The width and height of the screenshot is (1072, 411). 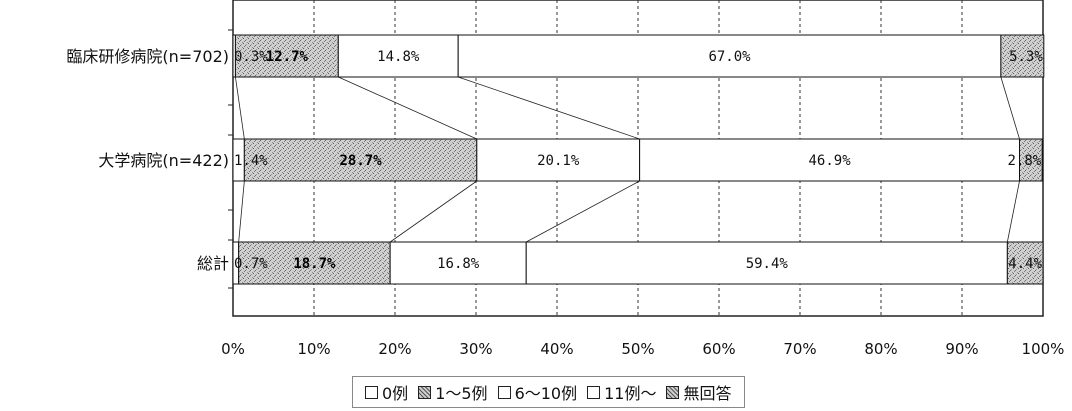 I want to click on x-tick-label: 40%, so click(x=556, y=349).